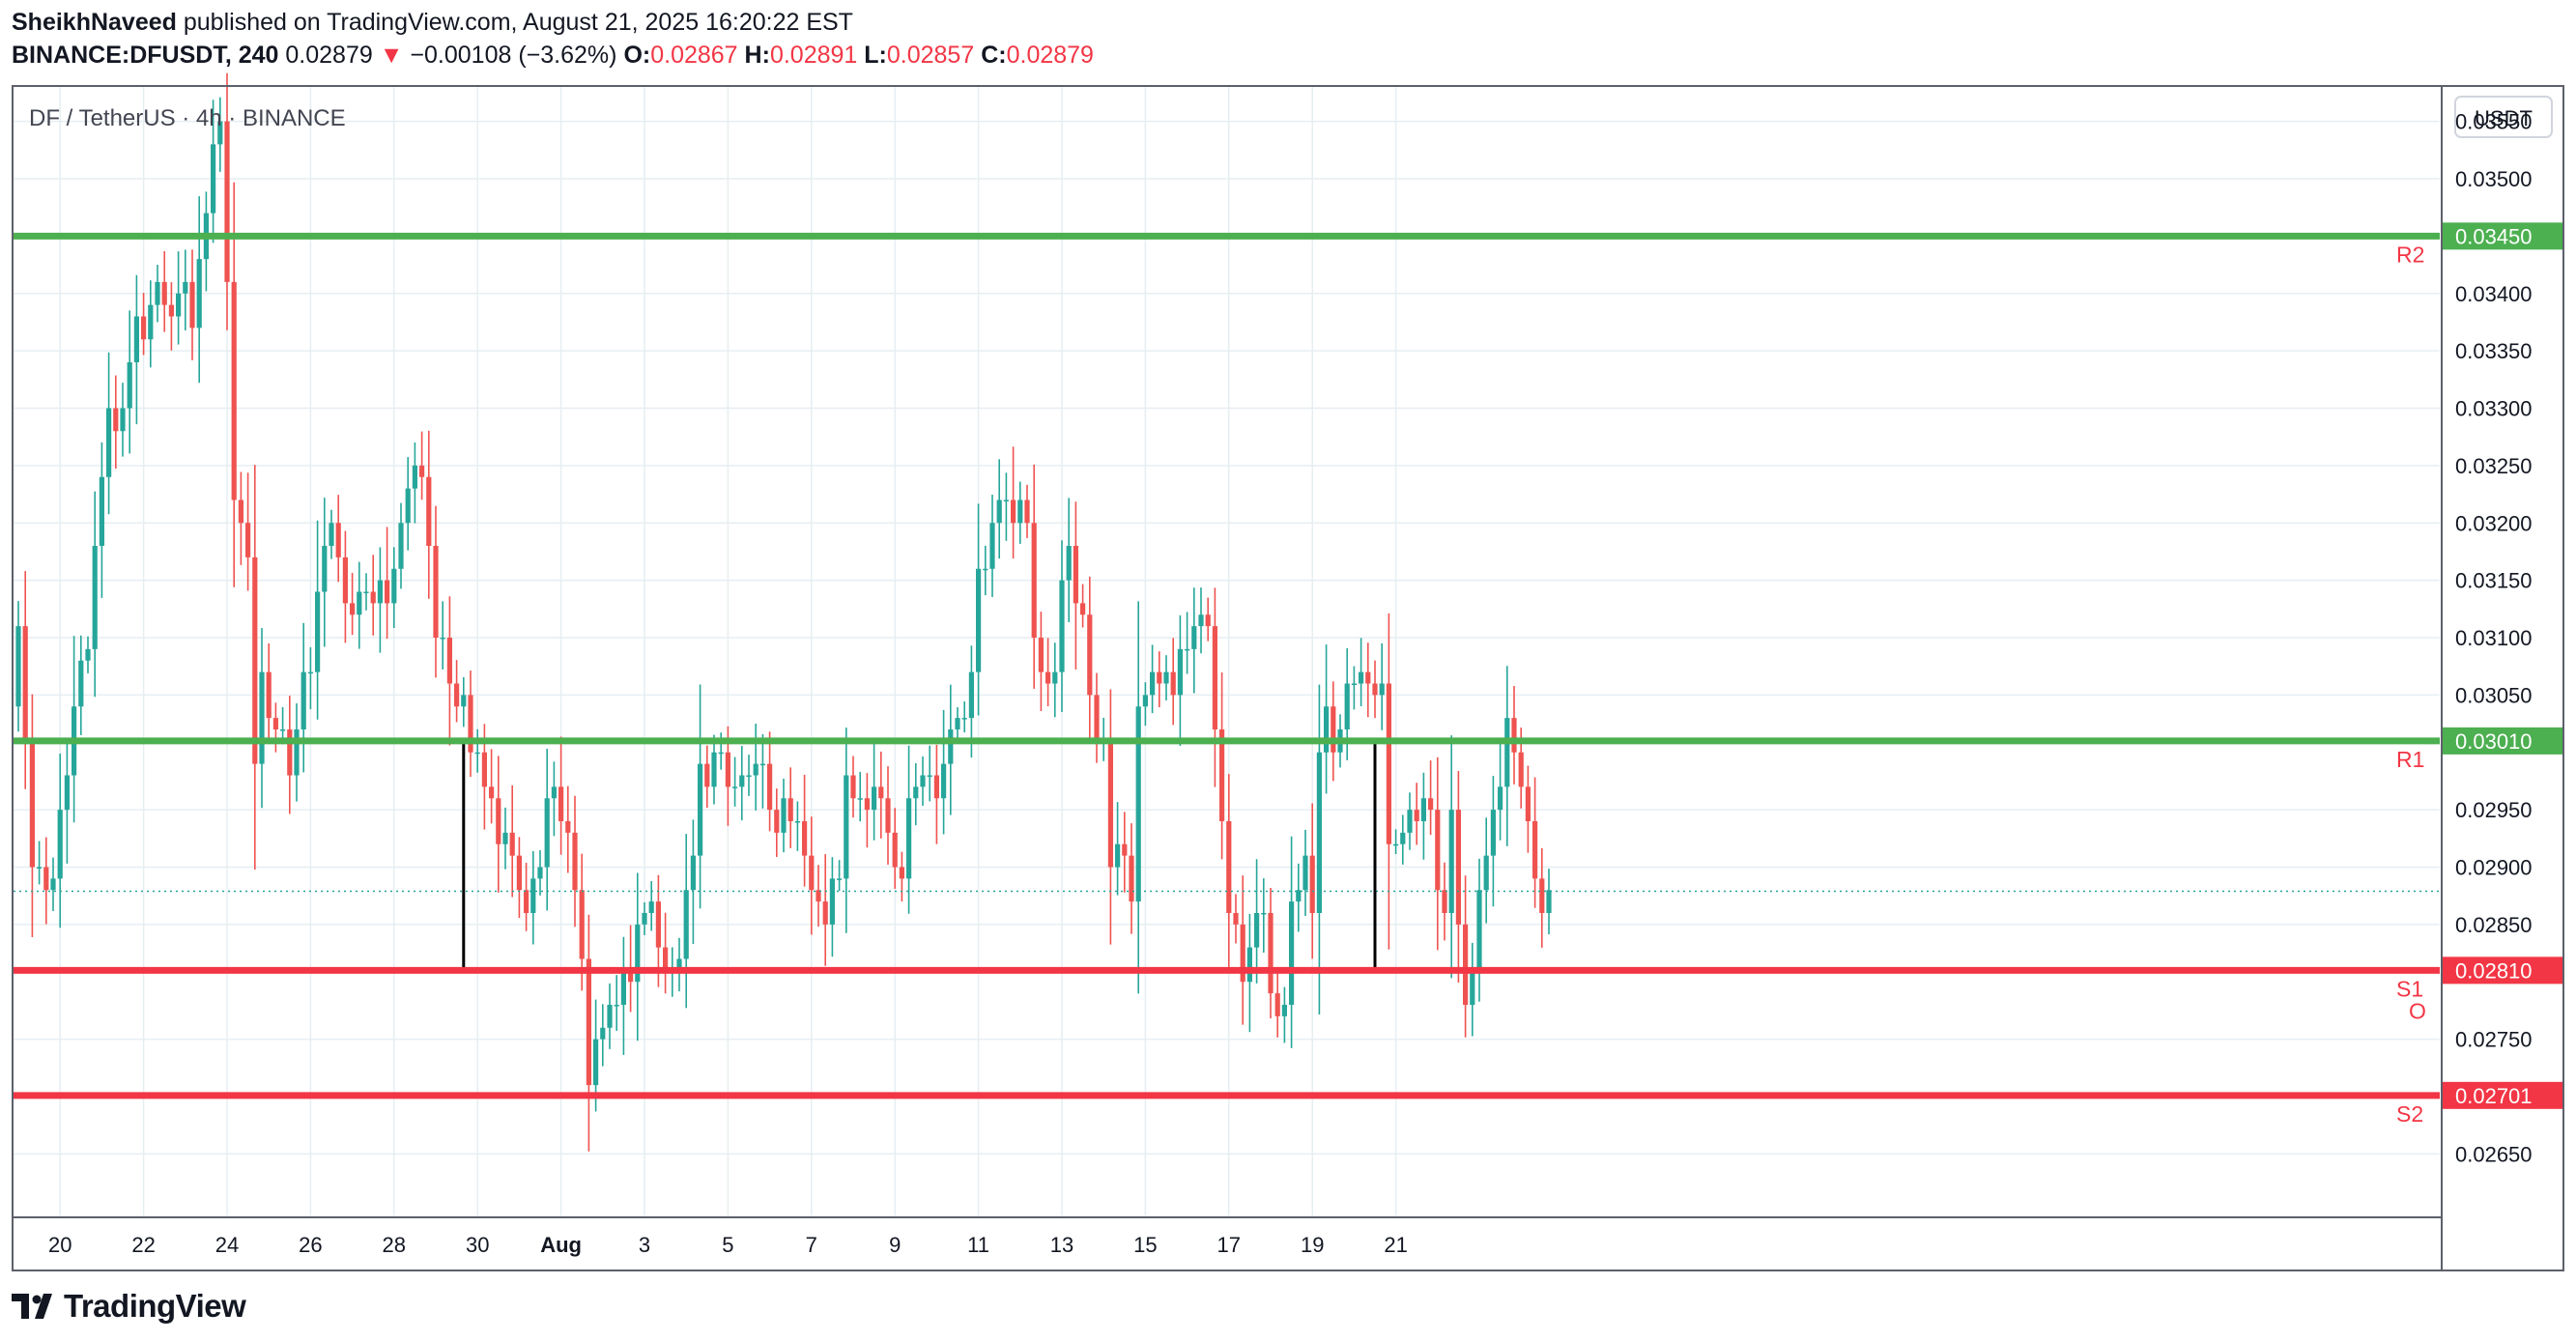  What do you see at coordinates (145, 55) in the screenshot?
I see `symbol-name: BINANCE:DFUSDT, 240` at bounding box center [145, 55].